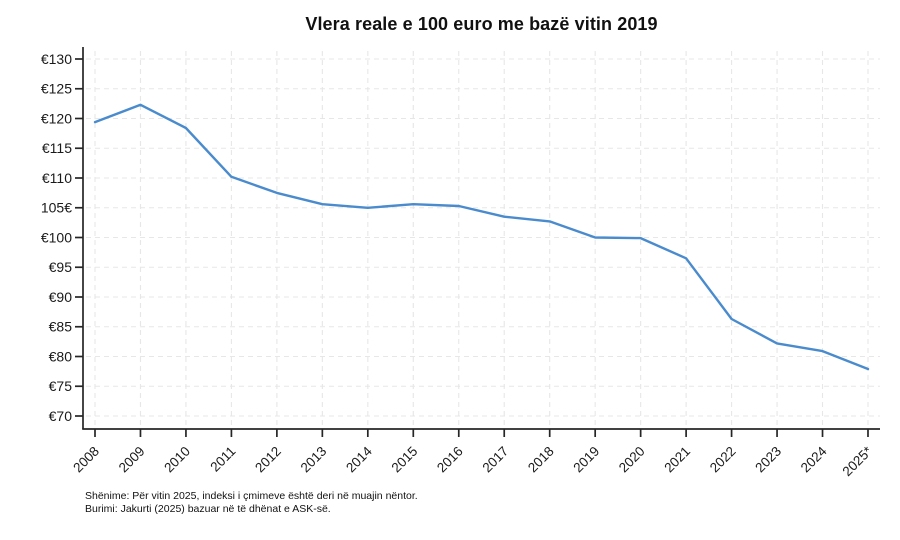 This screenshot has height=540, width=900. Describe the element at coordinates (61, 416) in the screenshot. I see `y-axis-tick-label: €70` at that location.